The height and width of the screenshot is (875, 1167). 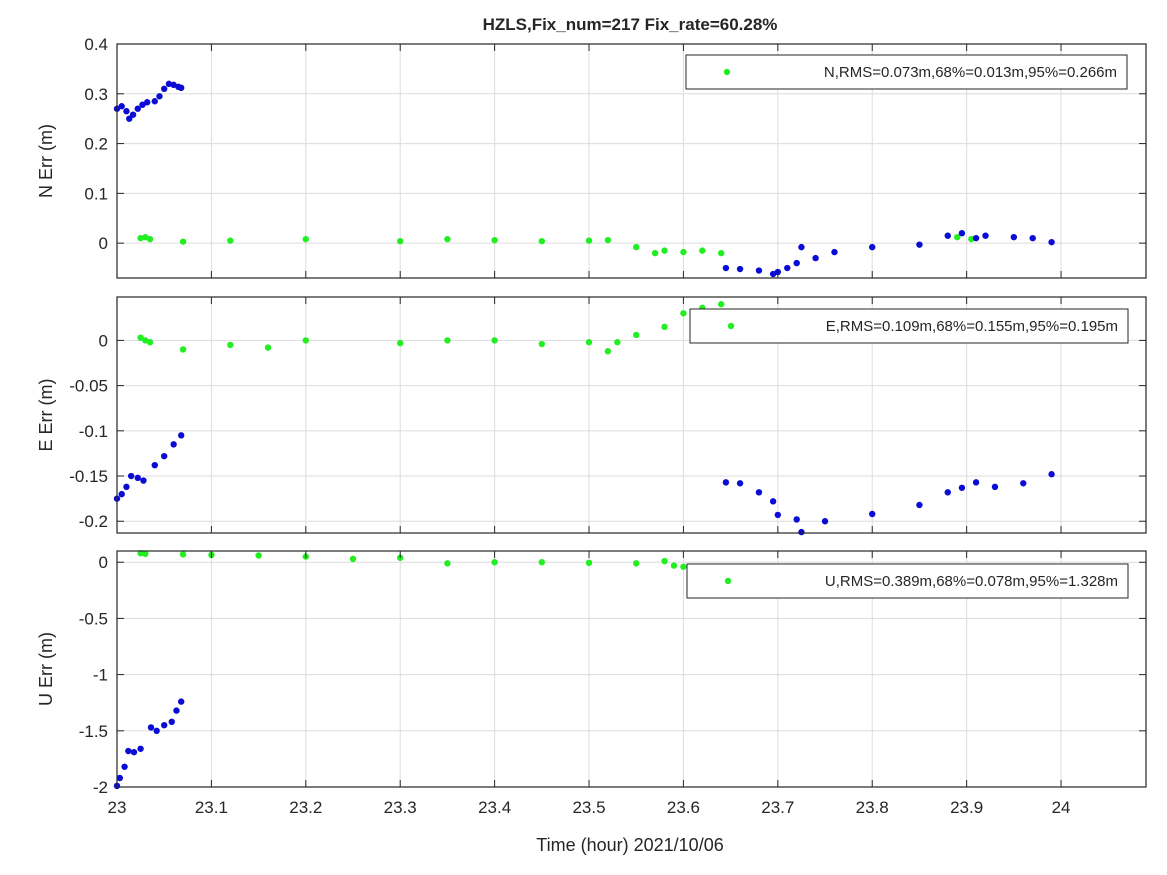 What do you see at coordinates (683, 807) in the screenshot?
I see `x-tick-label: 23.6` at bounding box center [683, 807].